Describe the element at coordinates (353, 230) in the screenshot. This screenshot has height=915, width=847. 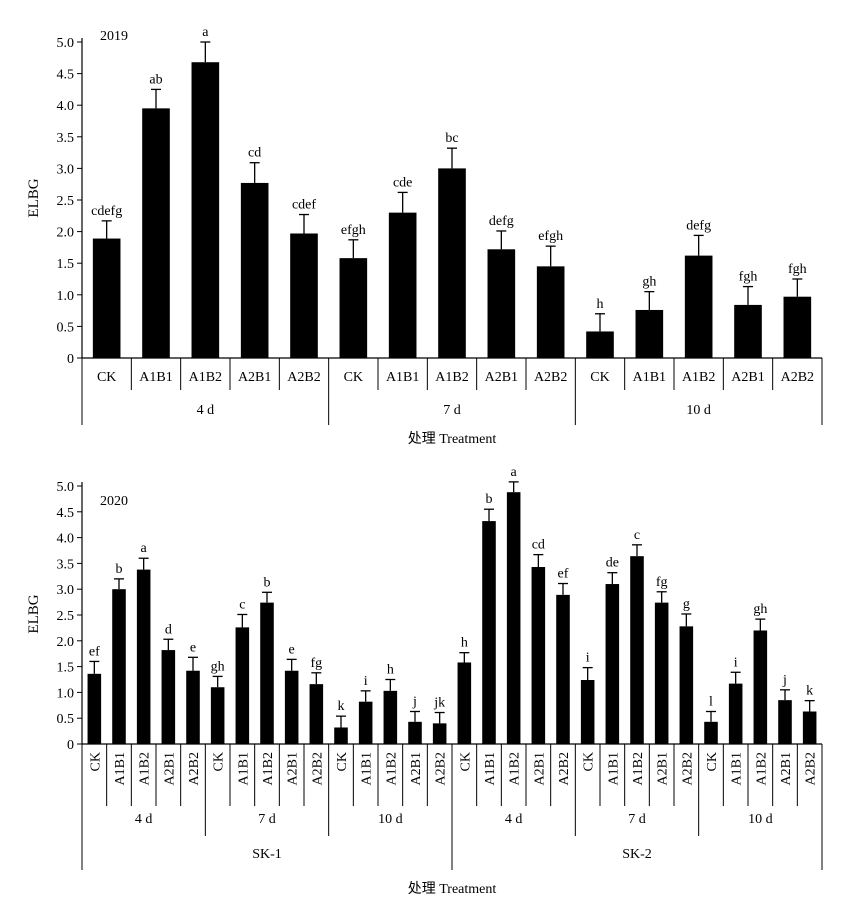
I see `significance-letter: efgh` at that location.